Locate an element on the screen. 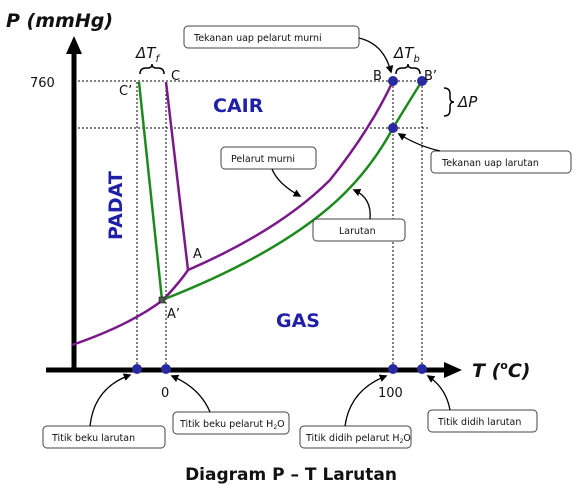 The height and width of the screenshot is (495, 582). x-tick-100: 100 is located at coordinates (390, 393).